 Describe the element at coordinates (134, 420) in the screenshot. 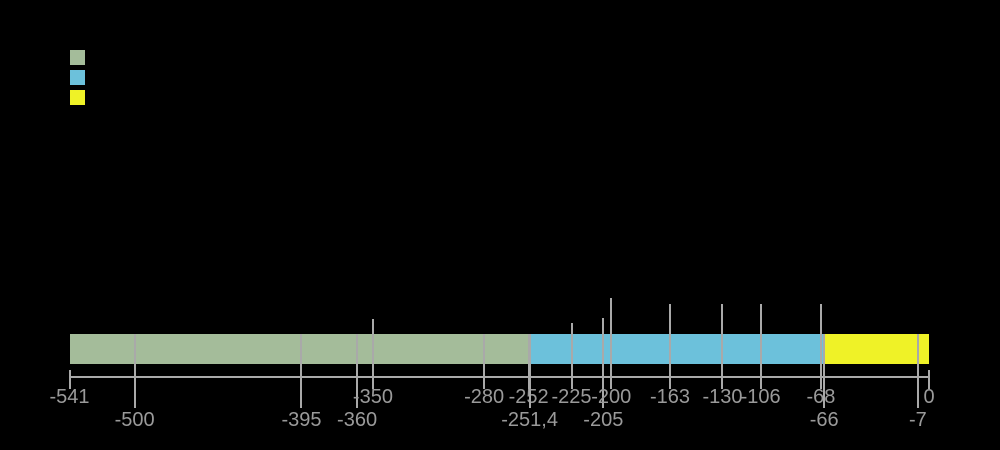

I see `axis-tick-label: -500` at that location.